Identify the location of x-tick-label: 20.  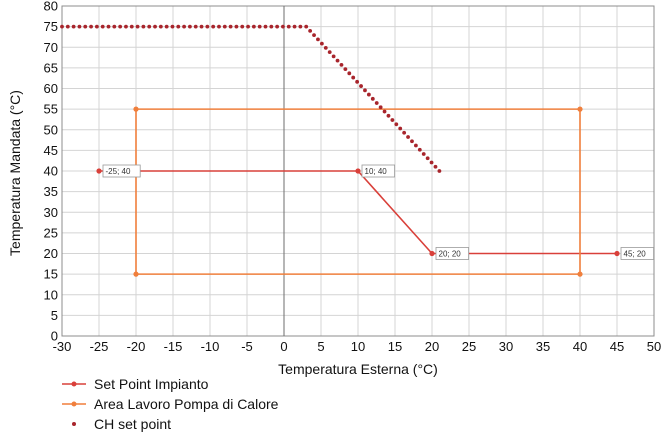
(432, 346).